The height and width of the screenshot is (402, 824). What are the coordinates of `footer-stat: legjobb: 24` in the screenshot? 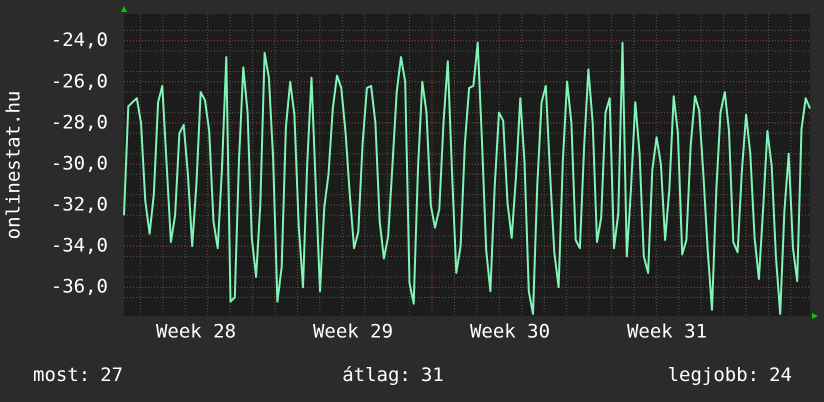 It's located at (730, 375).